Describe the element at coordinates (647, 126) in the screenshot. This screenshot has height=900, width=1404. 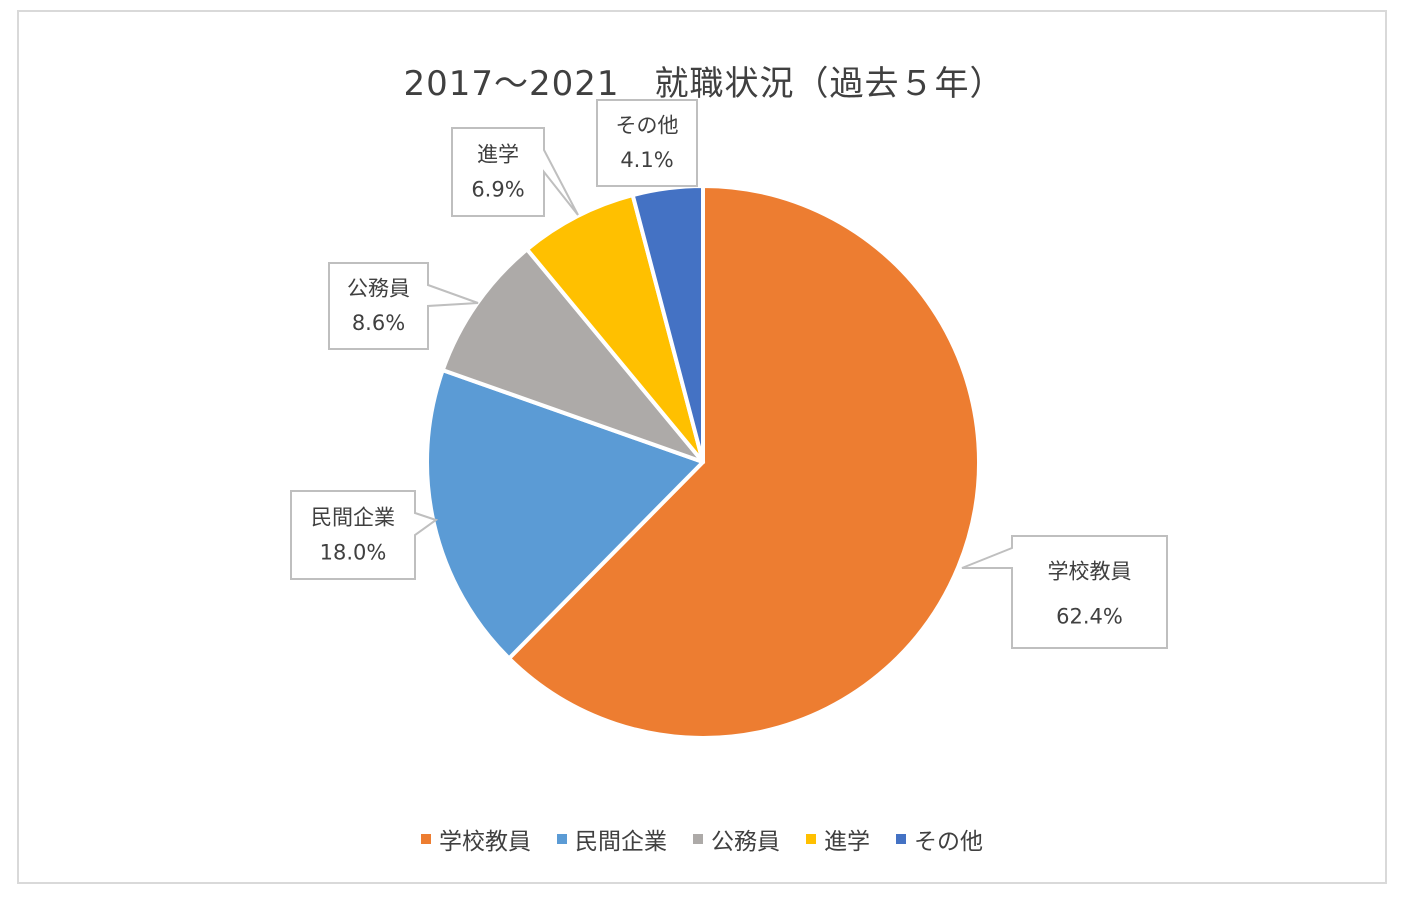
I see `data-label-category: その他` at that location.